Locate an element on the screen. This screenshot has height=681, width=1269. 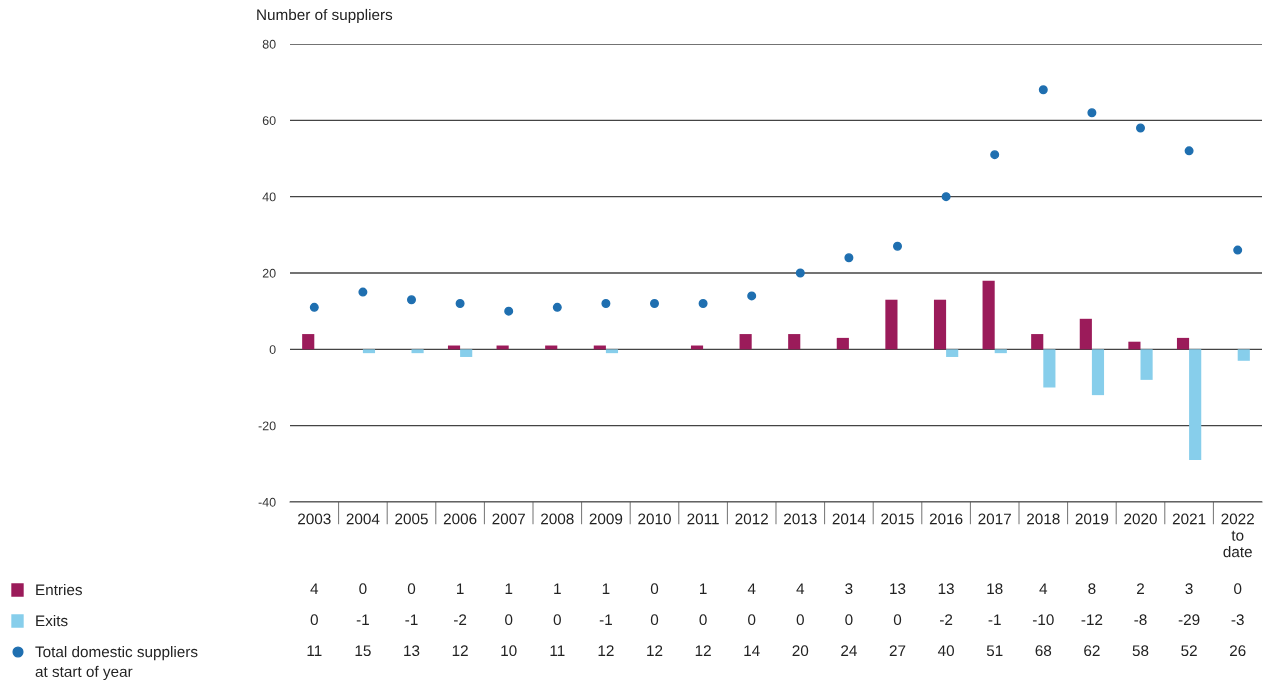
x-tick-label: 2012 is located at coordinates (751, 519).